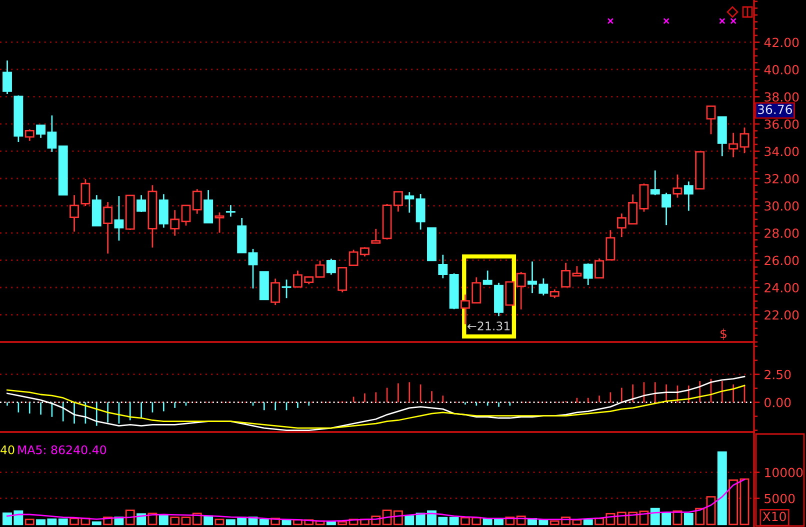 Image resolution: width=806 pixels, height=527 pixels. What do you see at coordinates (7, 449) in the screenshot?
I see `annotation: 40` at bounding box center [7, 449].